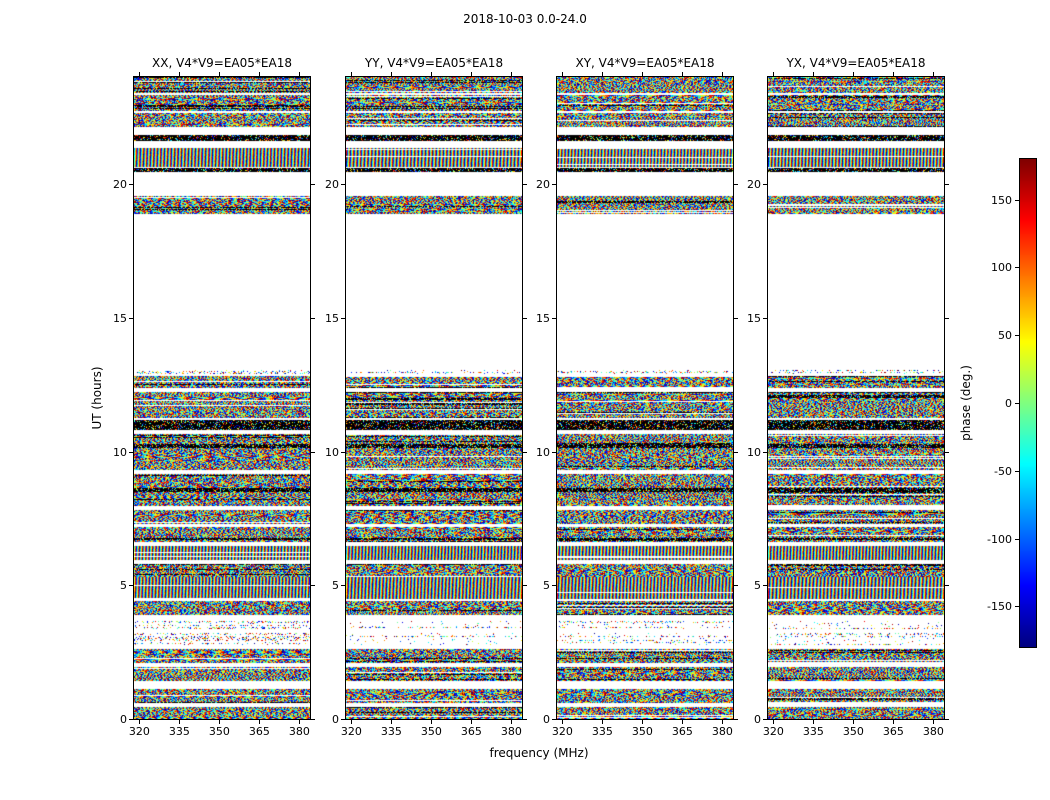  What do you see at coordinates (1028, 403) in the screenshot?
I see `colorbar-gradient` at bounding box center [1028, 403].